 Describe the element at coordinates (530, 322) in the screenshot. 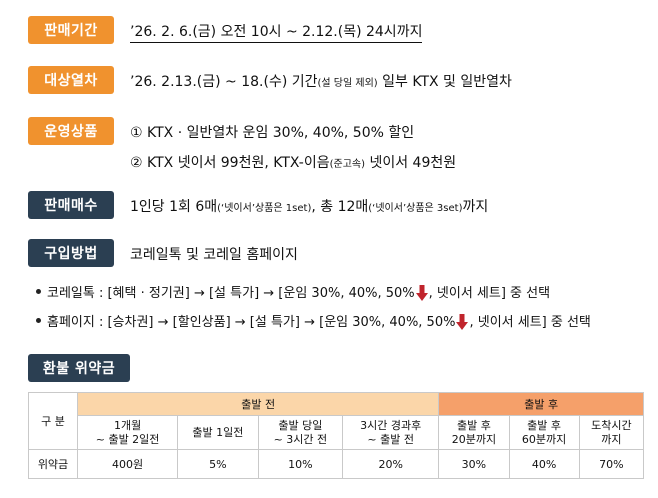

I see `purchase-bullet-web-suffix: , 넷이서 세트] 중 선택` at that location.